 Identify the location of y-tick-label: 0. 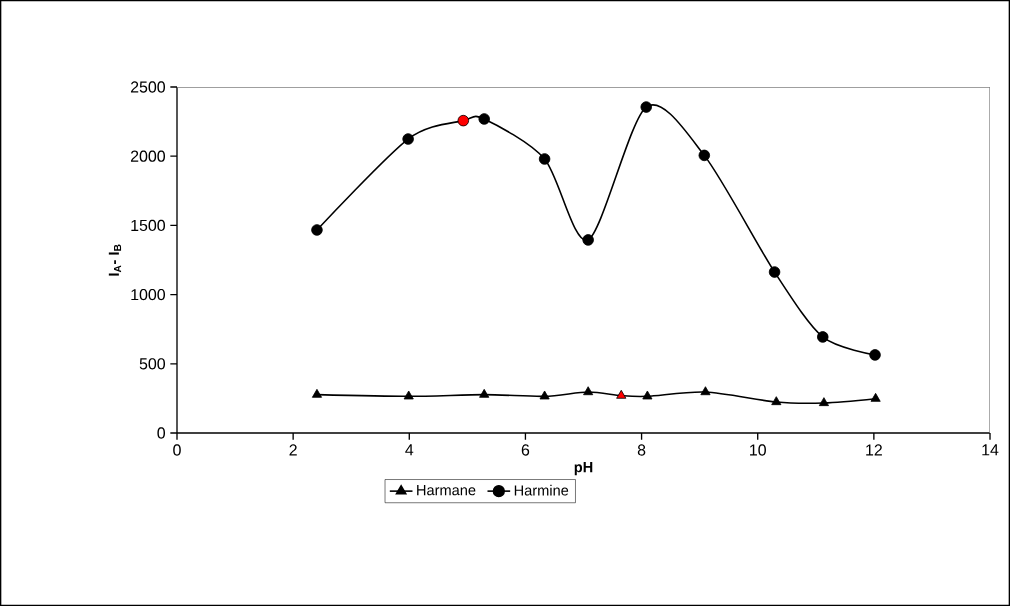
(161, 433).